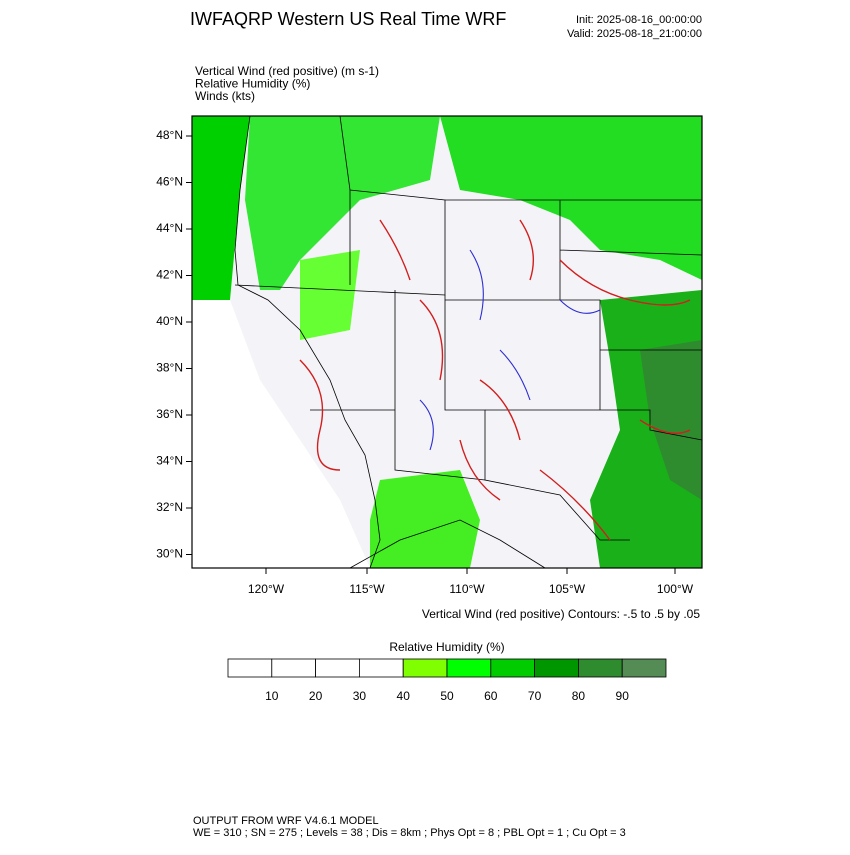 The width and height of the screenshot is (850, 855). I want to click on field-label: Winds (kts), so click(225, 96).